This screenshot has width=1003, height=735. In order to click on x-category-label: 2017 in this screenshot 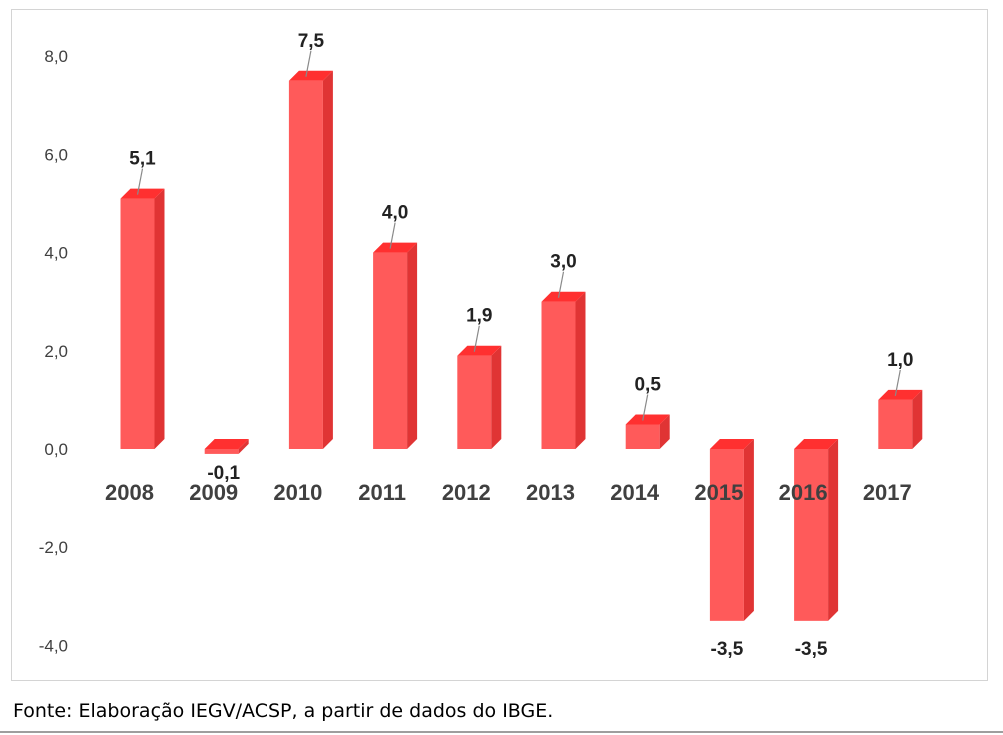, I will do `click(887, 492)`.